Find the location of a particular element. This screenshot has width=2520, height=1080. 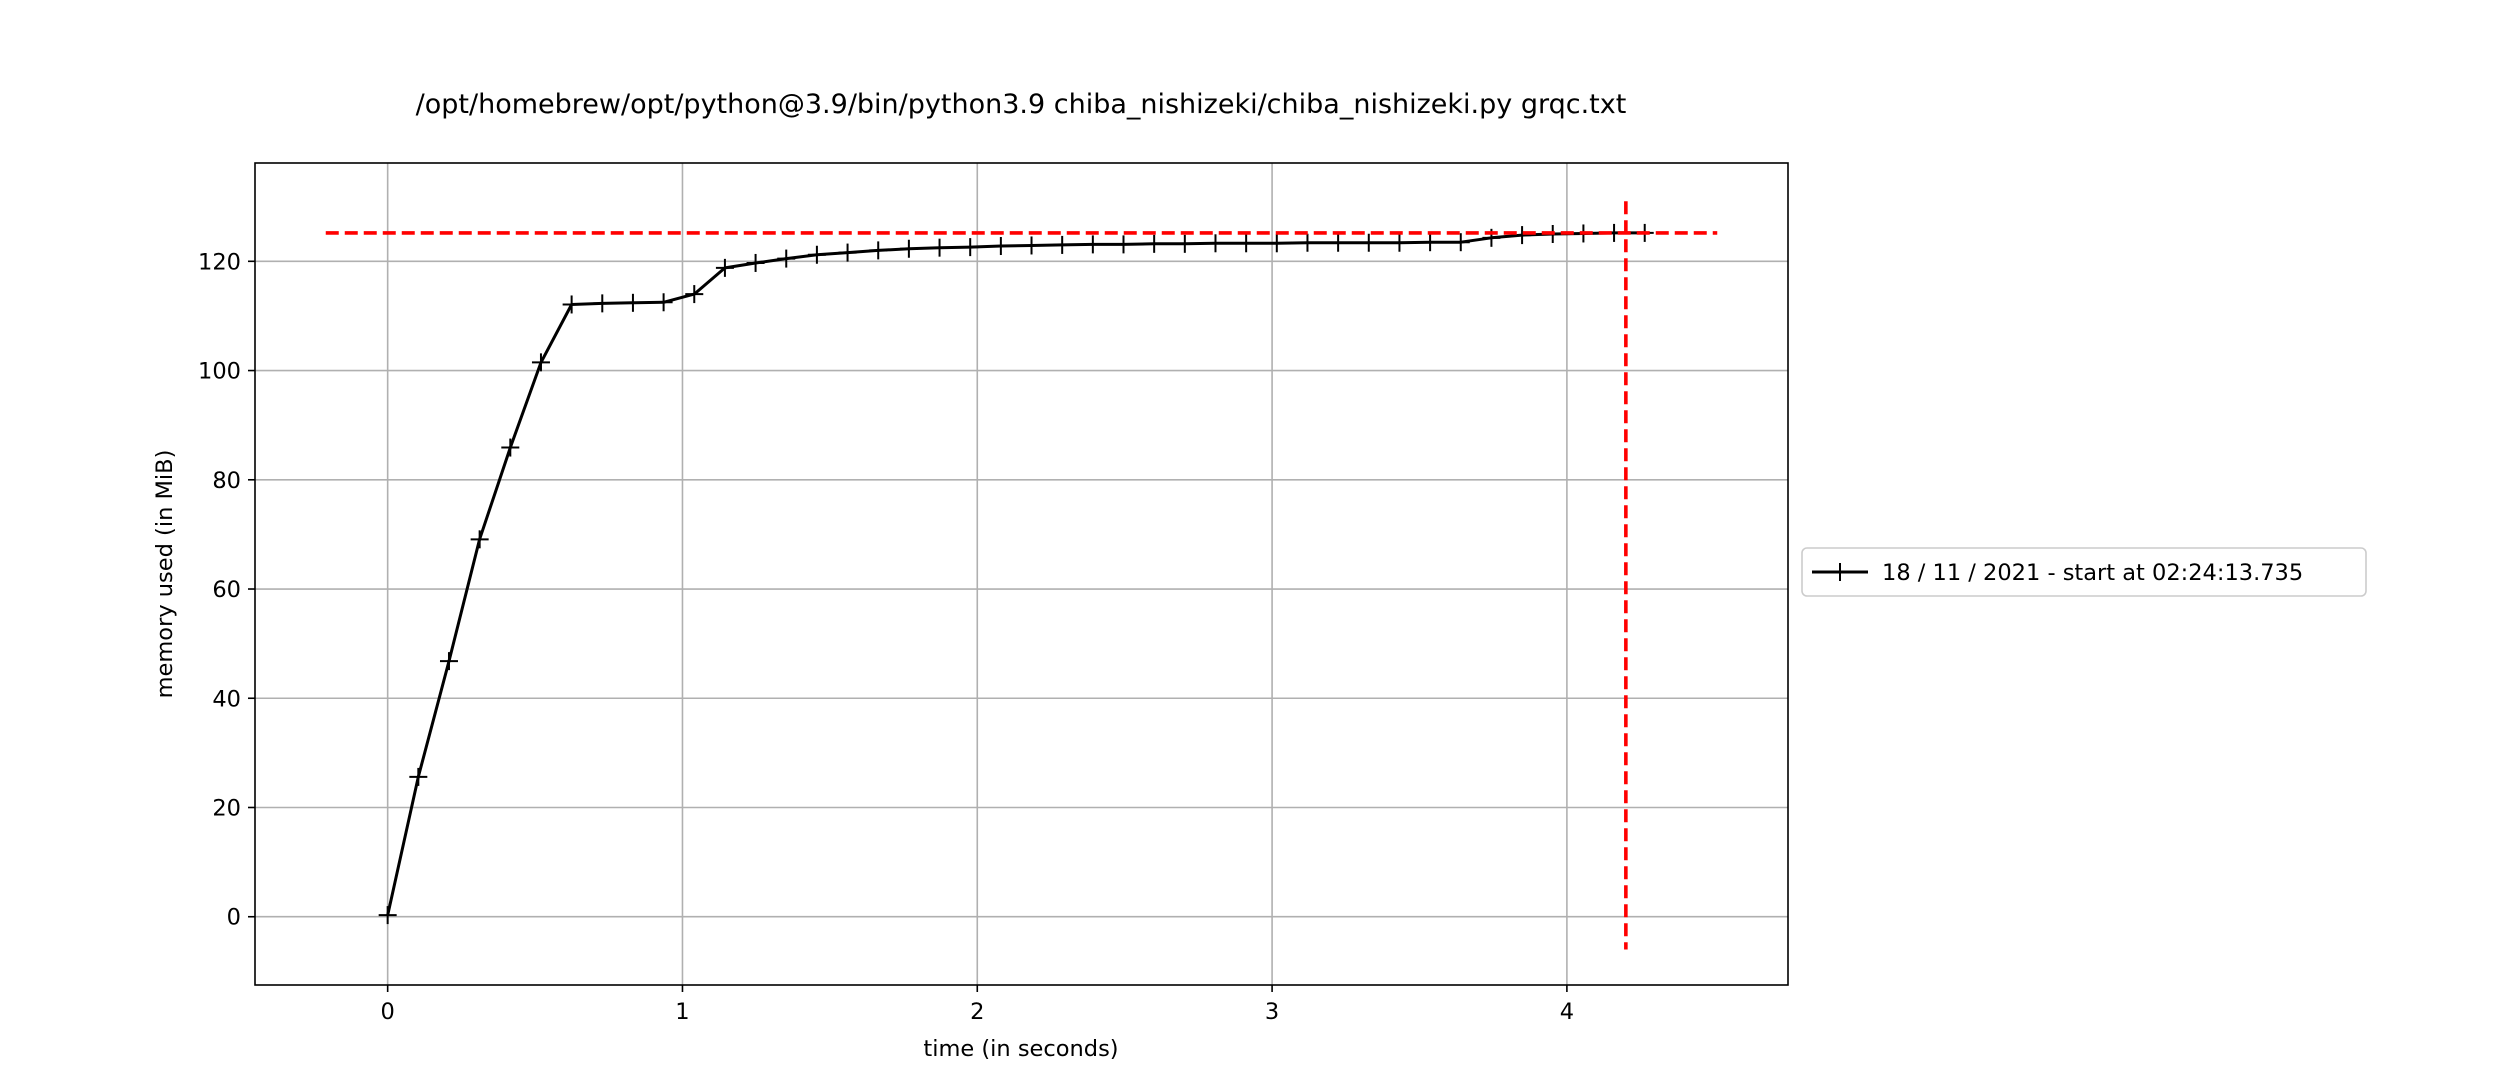

y-tick-label: 80 is located at coordinates (226, 481).